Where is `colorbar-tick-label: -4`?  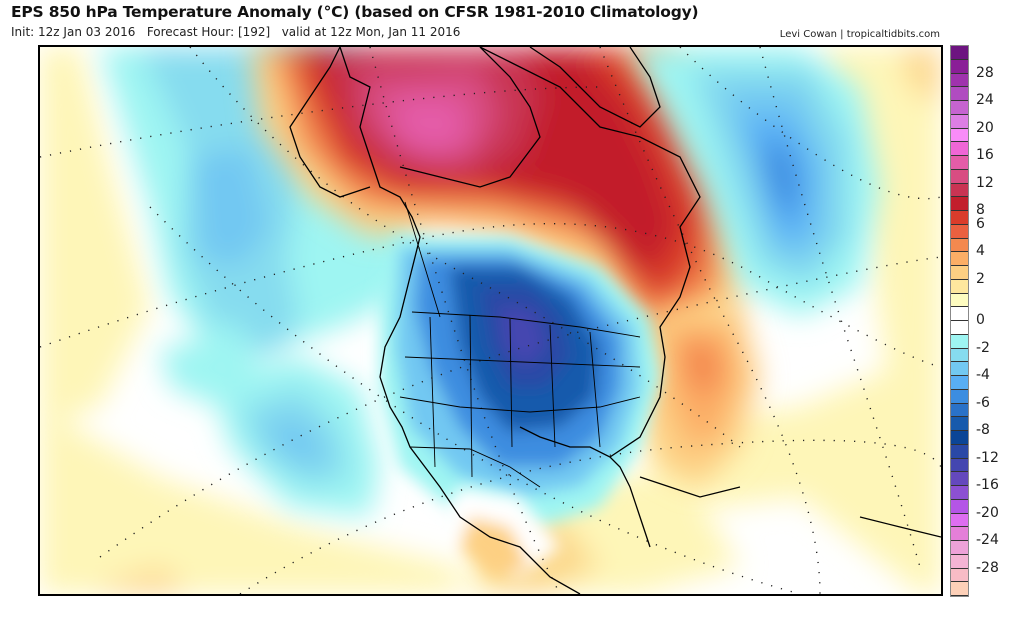
colorbar-tick-label: -4 is located at coordinates (983, 375).